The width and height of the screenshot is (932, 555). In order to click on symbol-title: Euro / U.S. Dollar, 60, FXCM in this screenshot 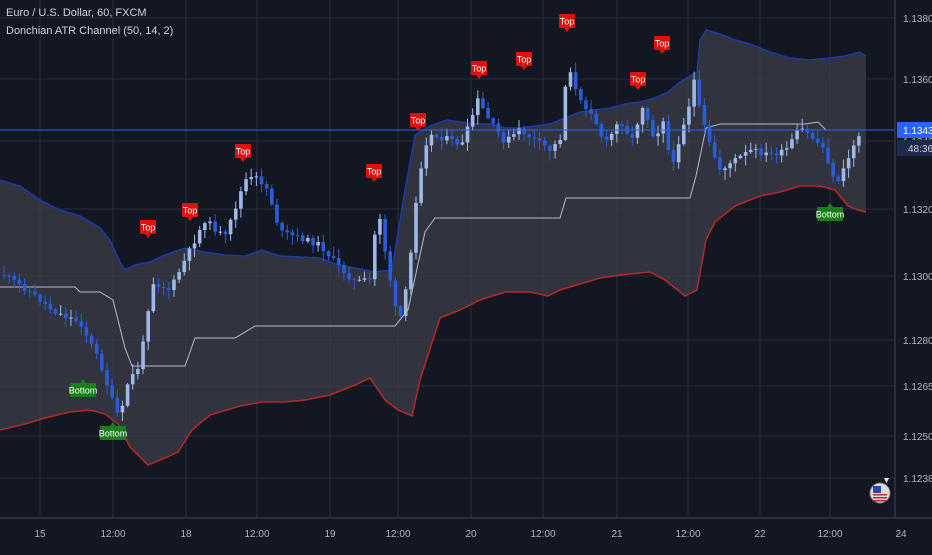, I will do `click(76, 13)`.